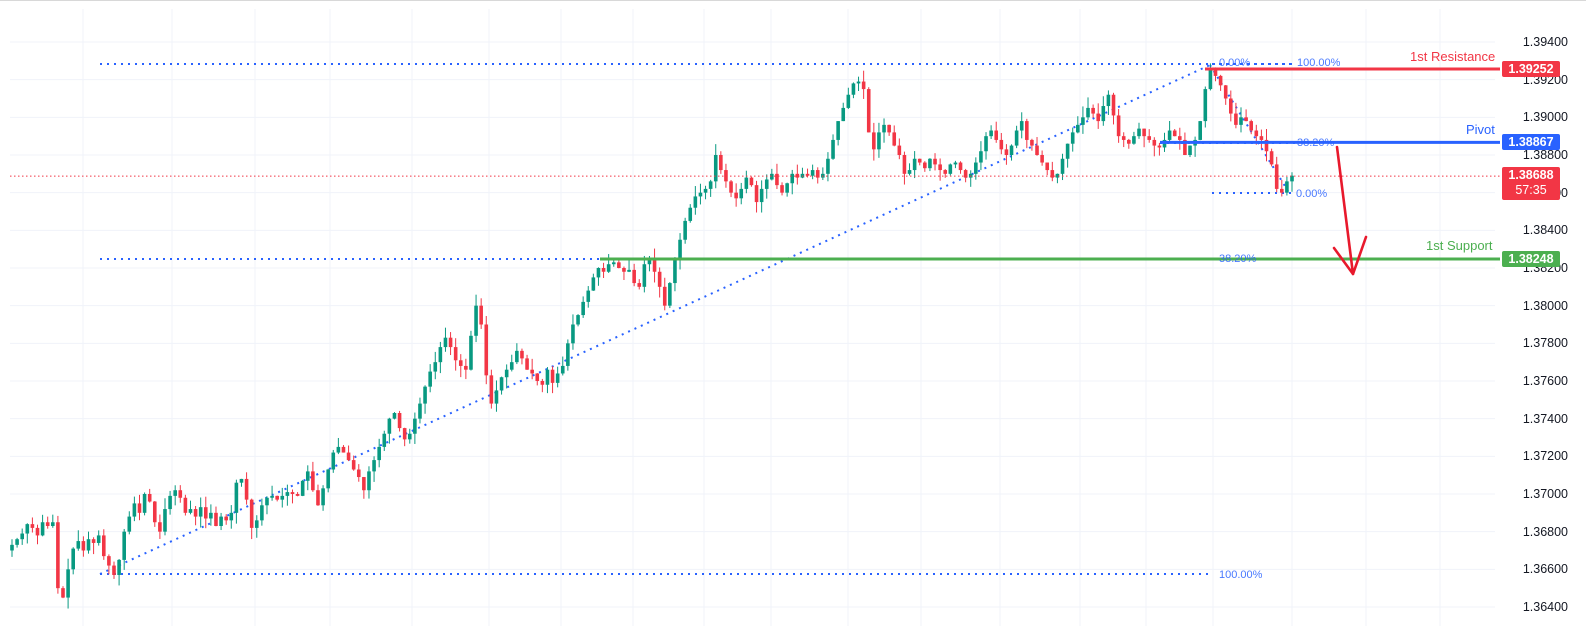 Image resolution: width=1586 pixels, height=636 pixels. What do you see at coordinates (1238, 259) in the screenshot?
I see `fib-label-support-382: 38.20%` at bounding box center [1238, 259].